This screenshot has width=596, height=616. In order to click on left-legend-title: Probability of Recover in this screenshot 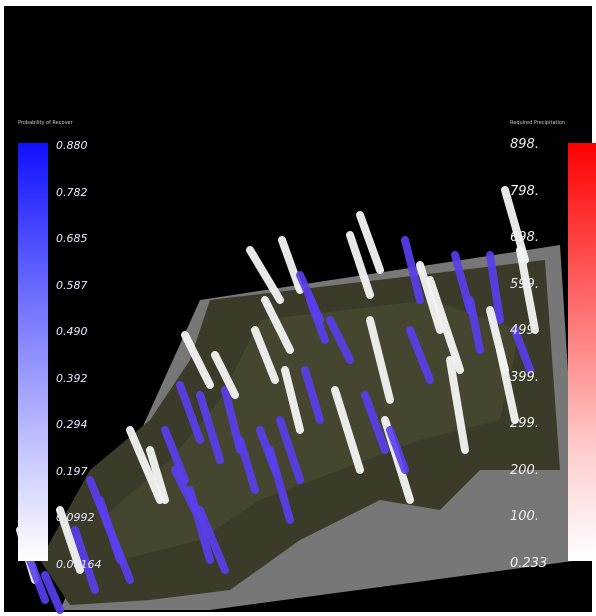, I will do `click(45, 123)`.